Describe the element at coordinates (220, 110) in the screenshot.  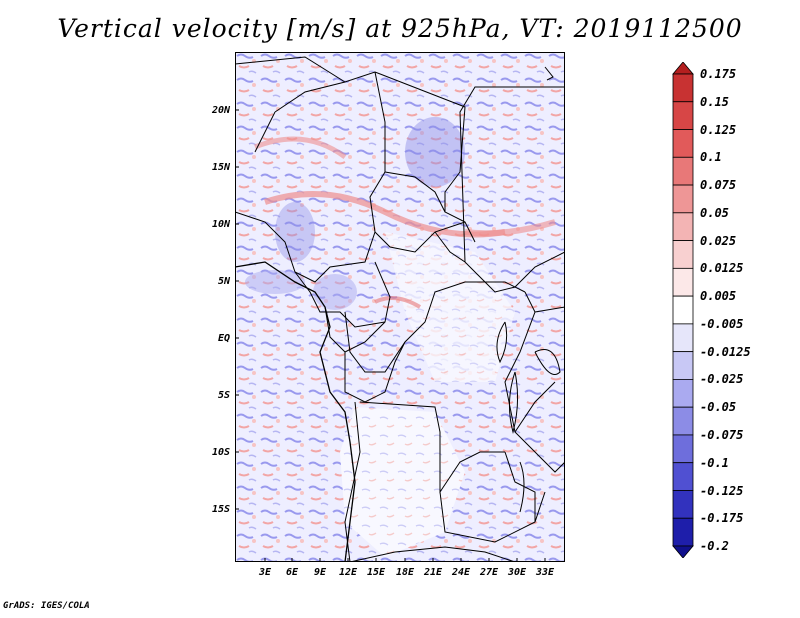
I see `lat-label-20n: 20N` at that location.